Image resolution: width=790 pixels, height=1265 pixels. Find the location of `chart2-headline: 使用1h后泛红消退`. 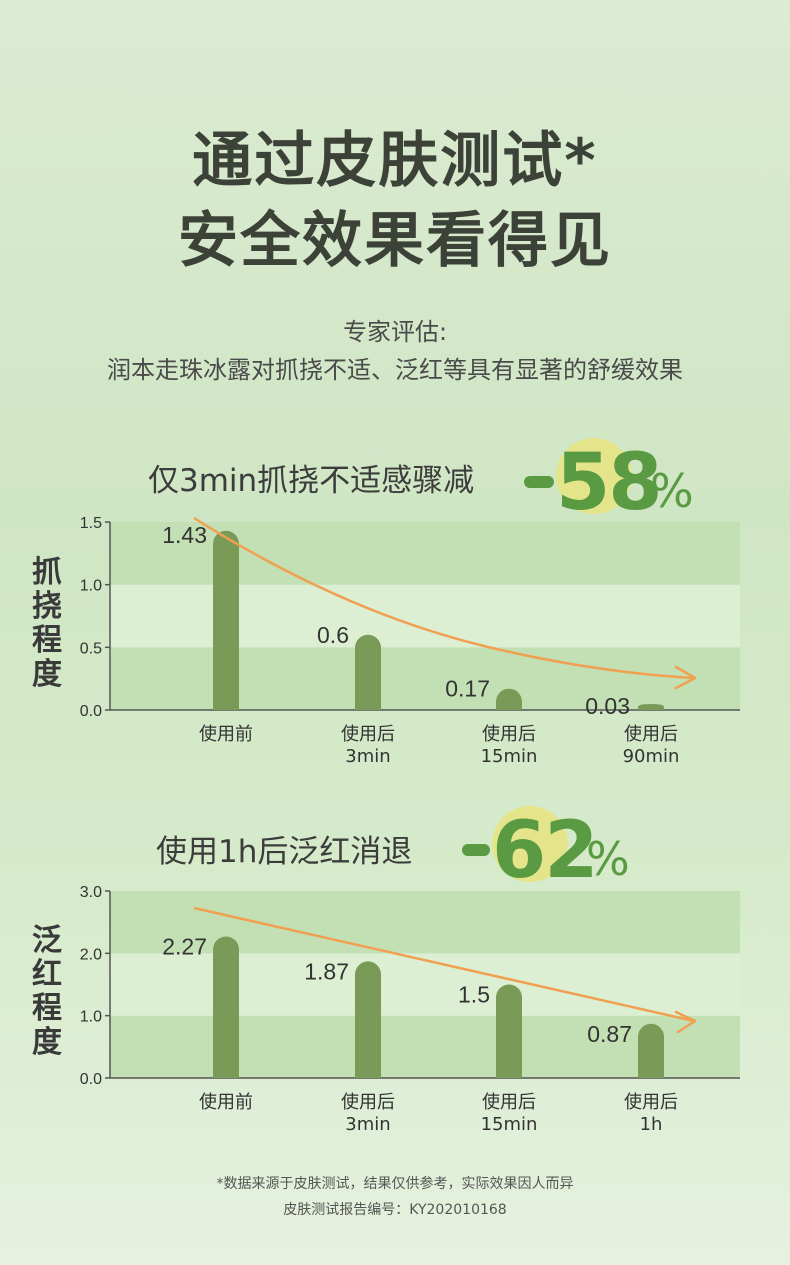

chart2-headline: 使用1h后泛红消退 is located at coordinates (284, 852).